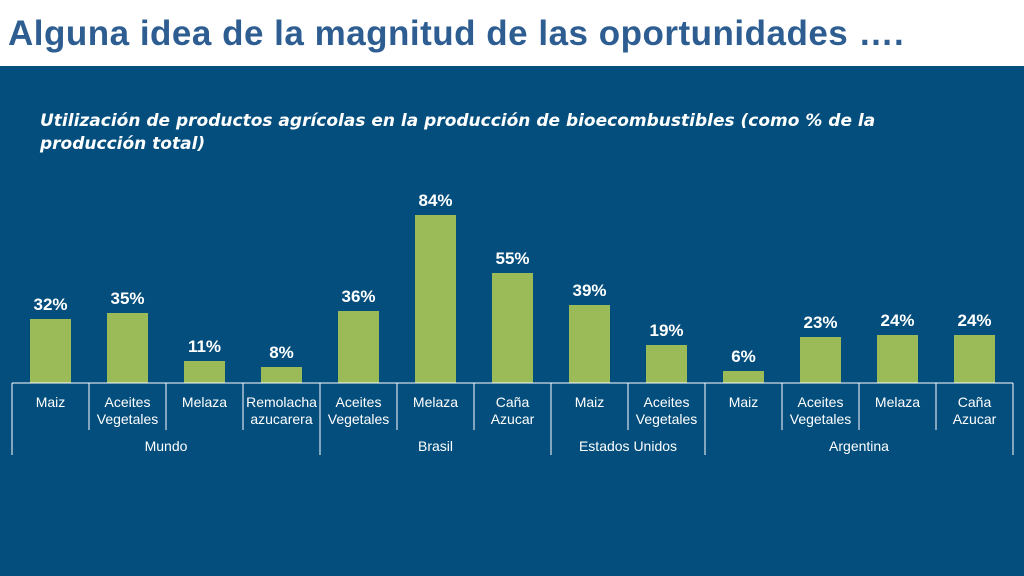 The height and width of the screenshot is (576, 1024). What do you see at coordinates (50, 304) in the screenshot?
I see `data-label: 32%` at bounding box center [50, 304].